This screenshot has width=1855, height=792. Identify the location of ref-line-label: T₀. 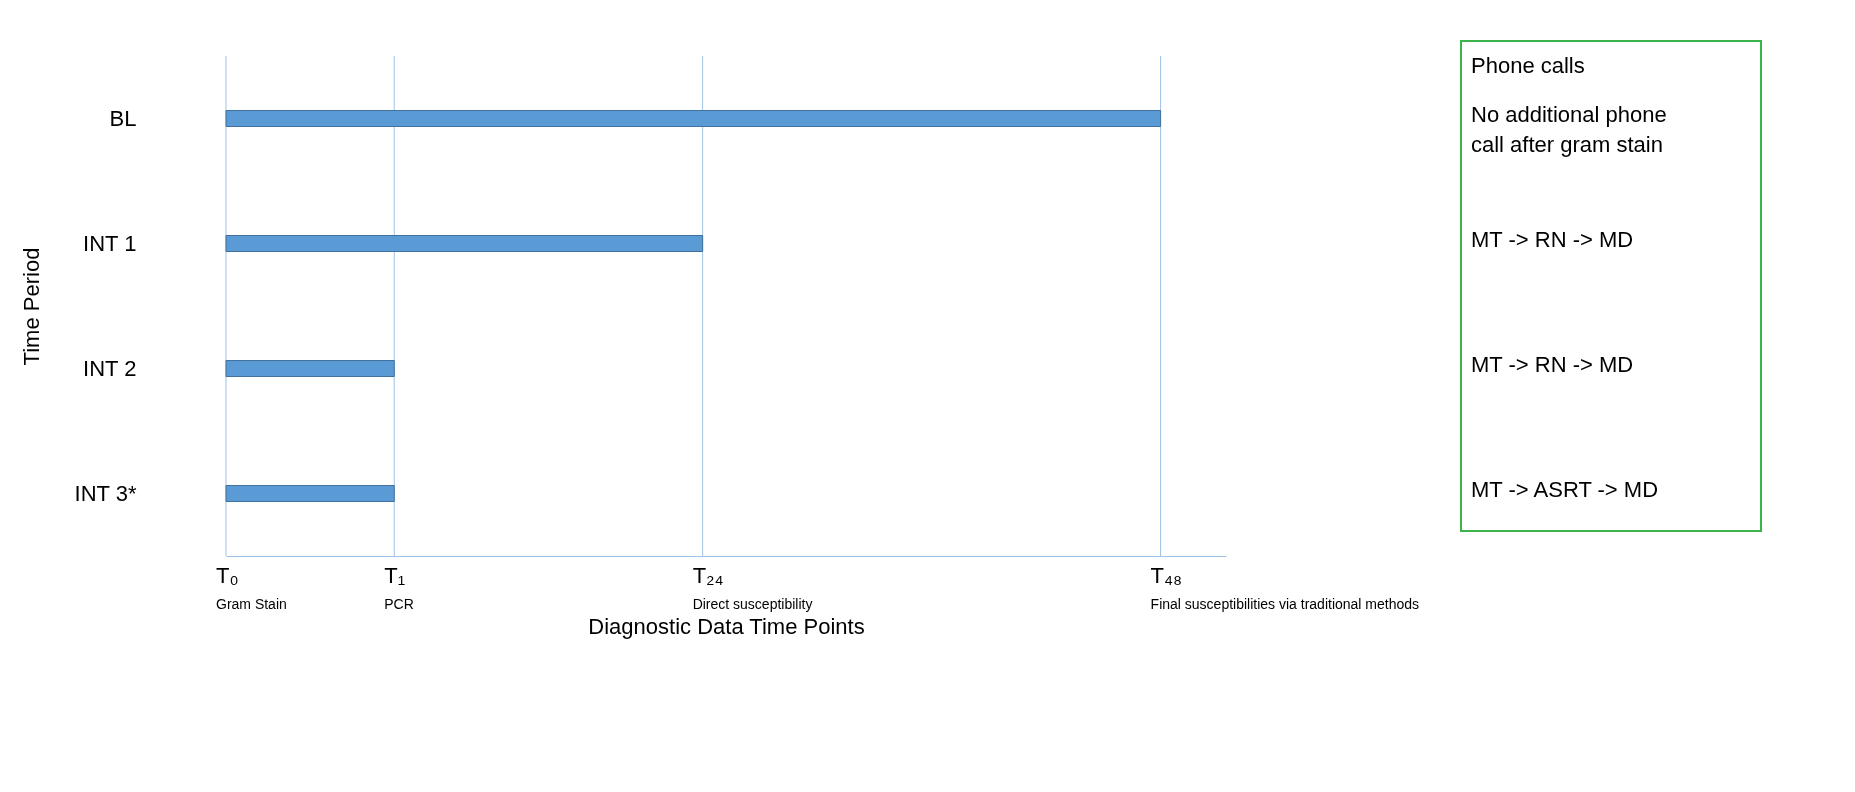
(227, 575).